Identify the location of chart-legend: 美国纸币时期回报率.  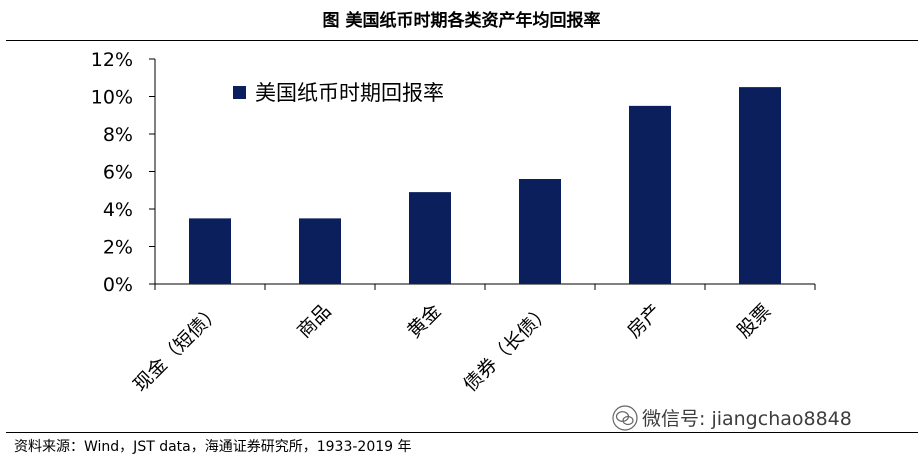
(338, 93).